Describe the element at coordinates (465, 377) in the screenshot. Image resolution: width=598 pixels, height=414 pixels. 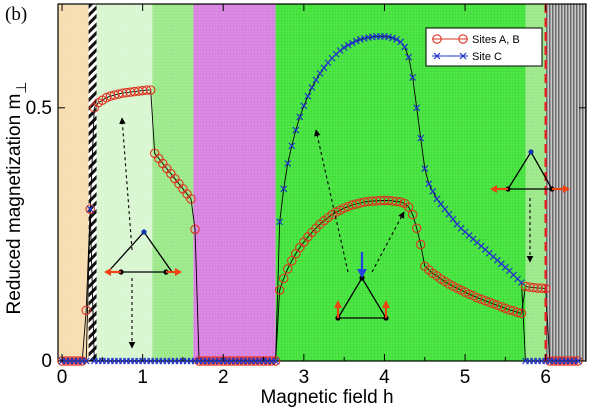
I see `x-tick-label: 5` at that location.